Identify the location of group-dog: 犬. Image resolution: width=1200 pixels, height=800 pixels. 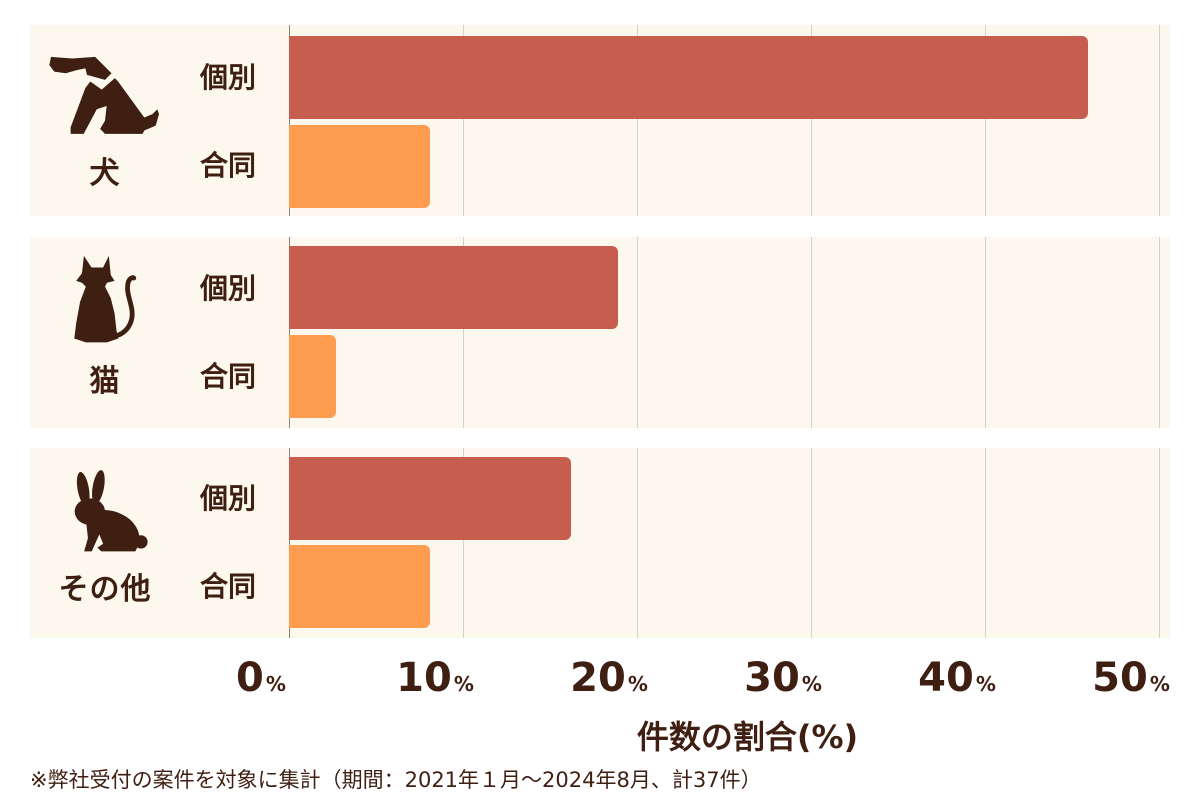
(105, 122).